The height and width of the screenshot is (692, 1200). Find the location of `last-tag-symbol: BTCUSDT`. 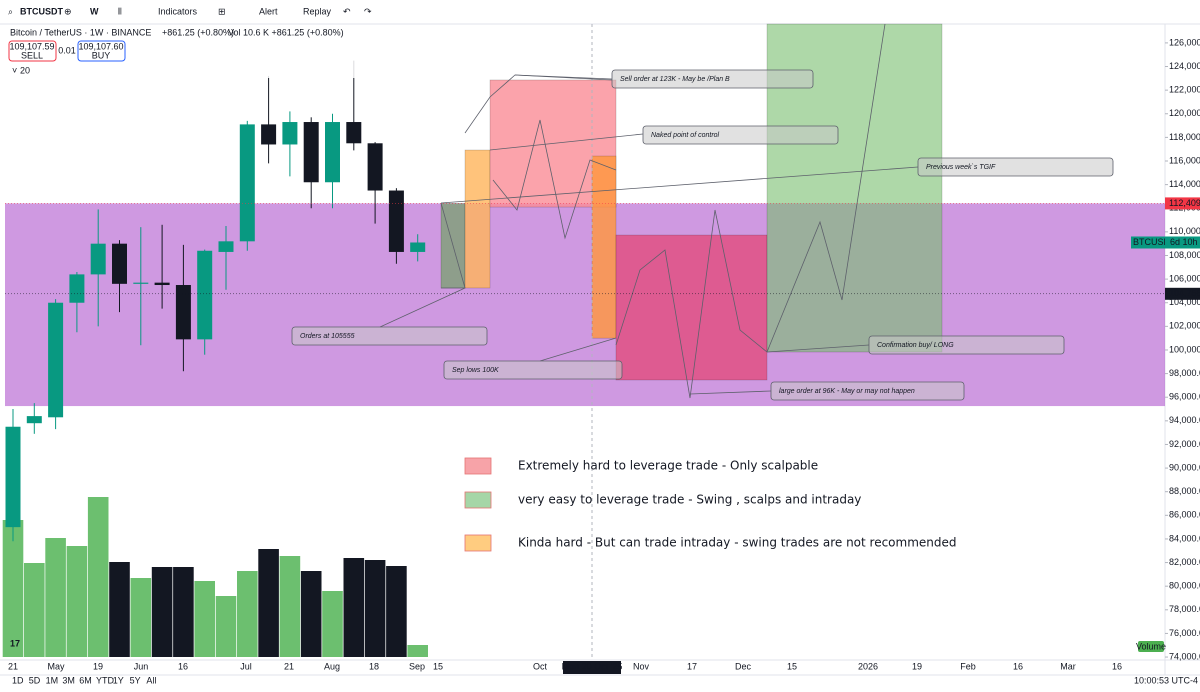

last-tag-symbol: BTCUSDT is located at coordinates (1154, 242).